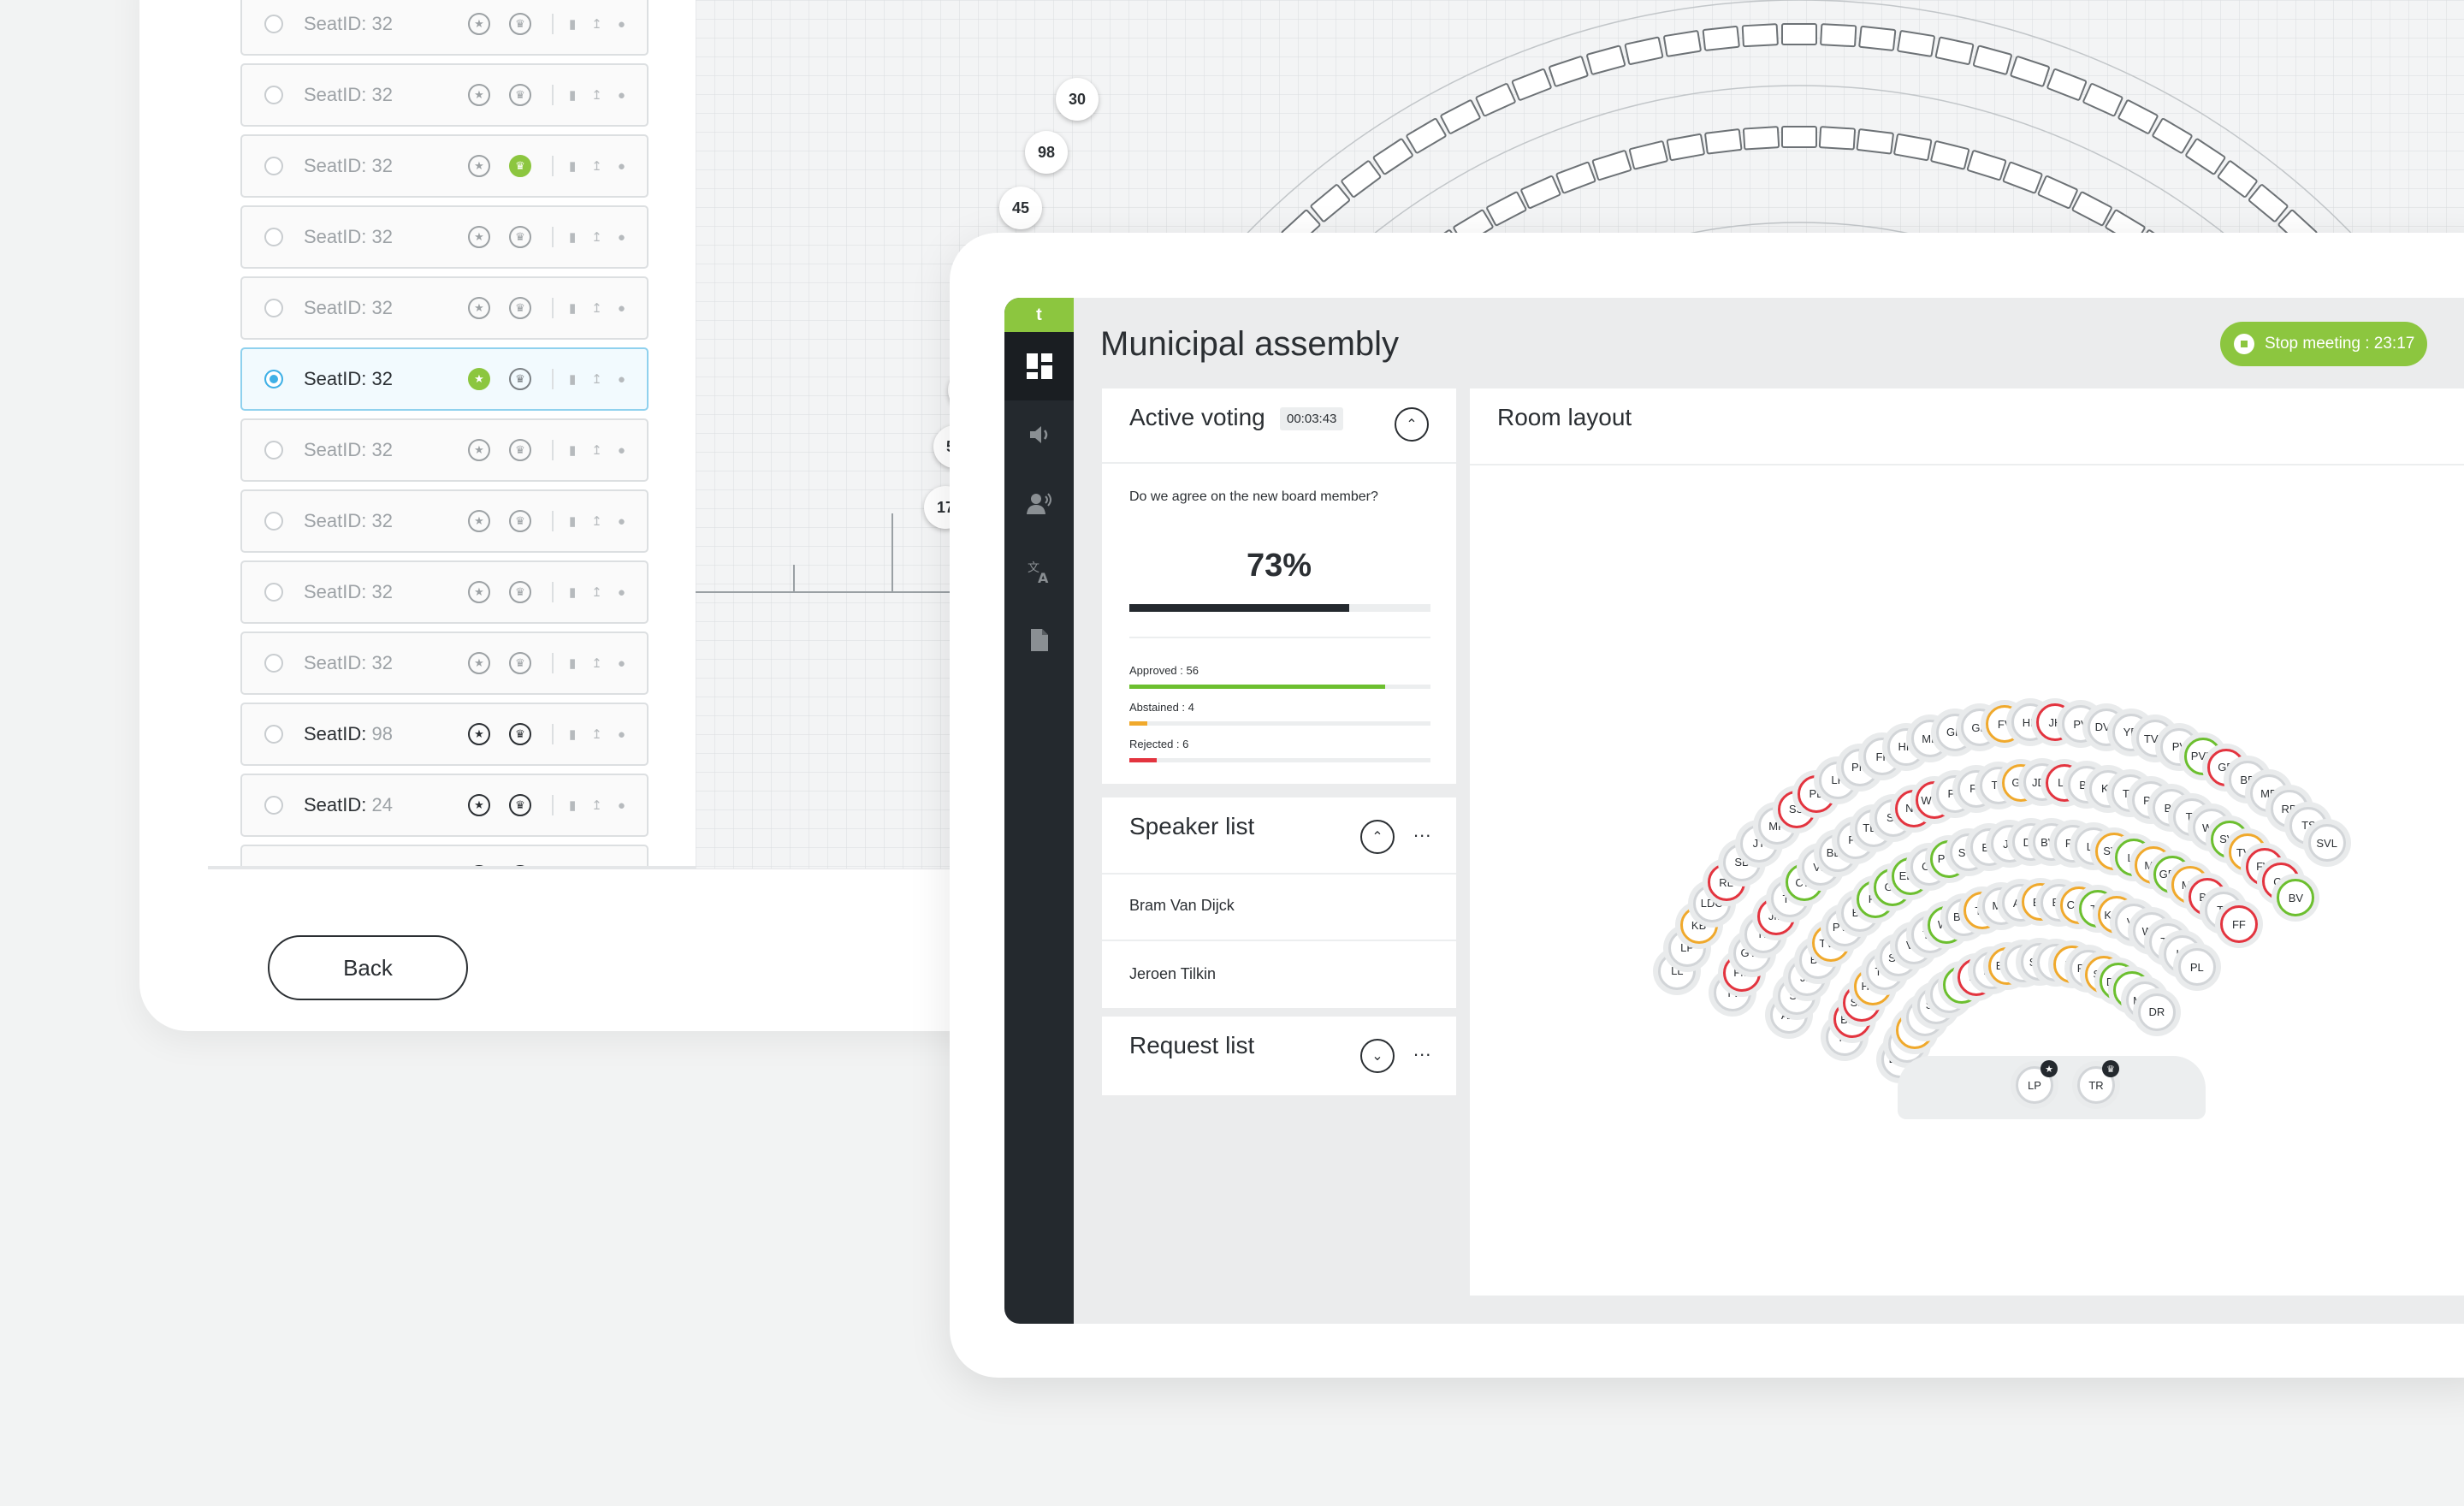 Image resolution: width=2464 pixels, height=1506 pixels. I want to click on collapse-voting-button: ⌃, so click(1412, 424).